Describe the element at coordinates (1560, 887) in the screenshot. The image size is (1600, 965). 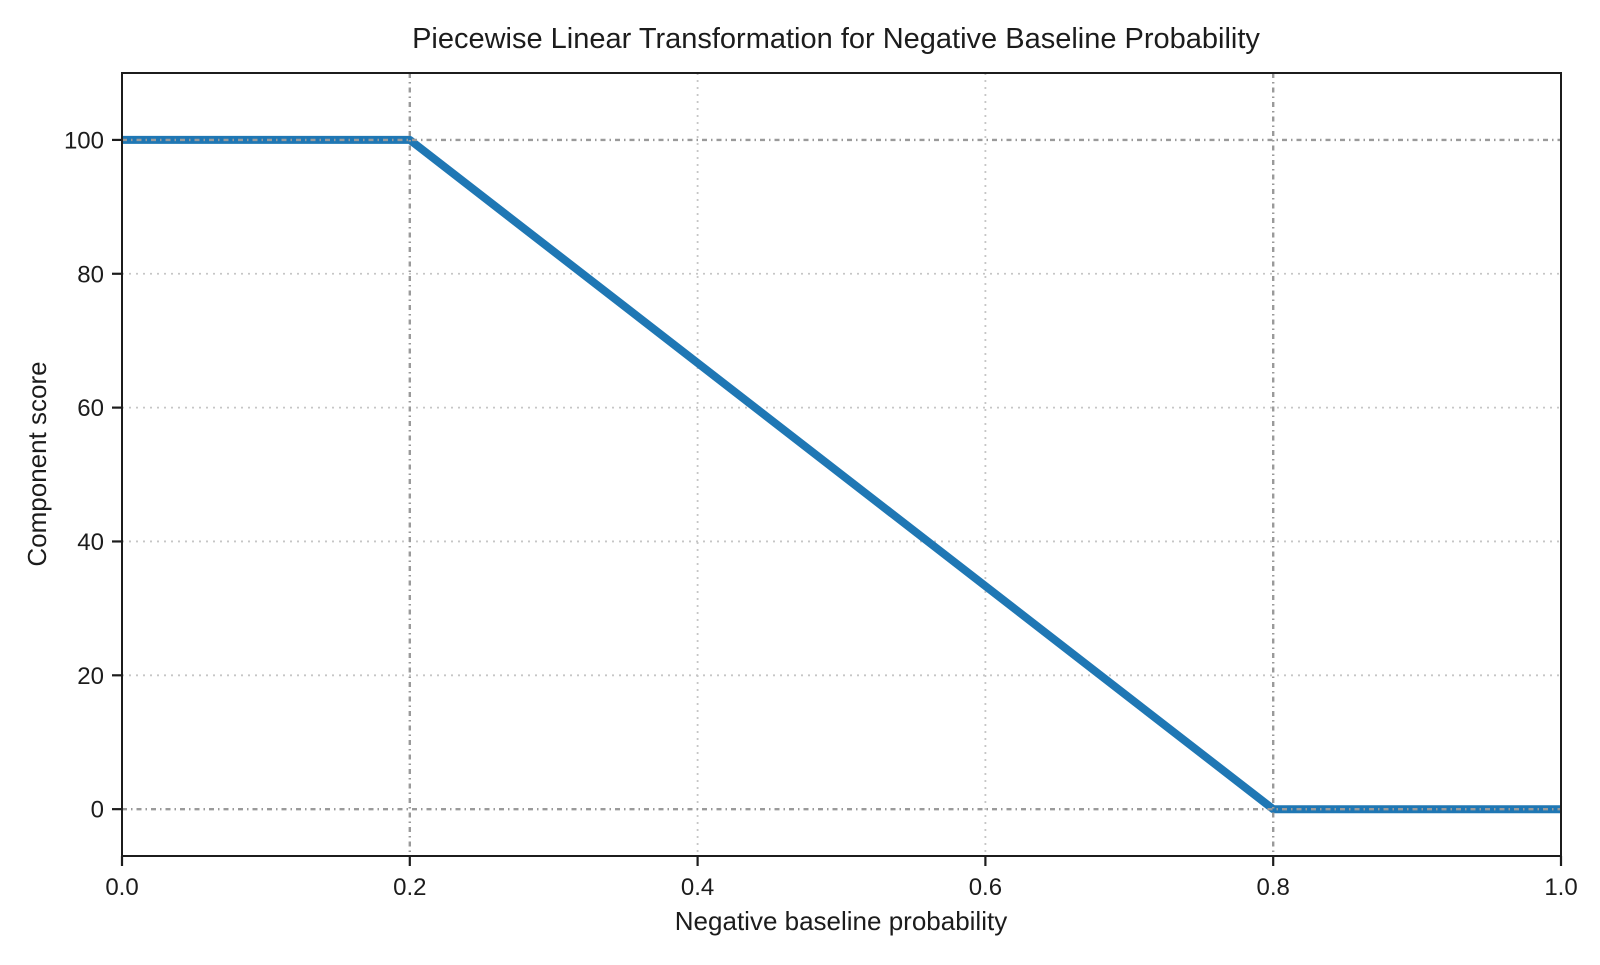
I see `x-tick-label: 1.0` at that location.